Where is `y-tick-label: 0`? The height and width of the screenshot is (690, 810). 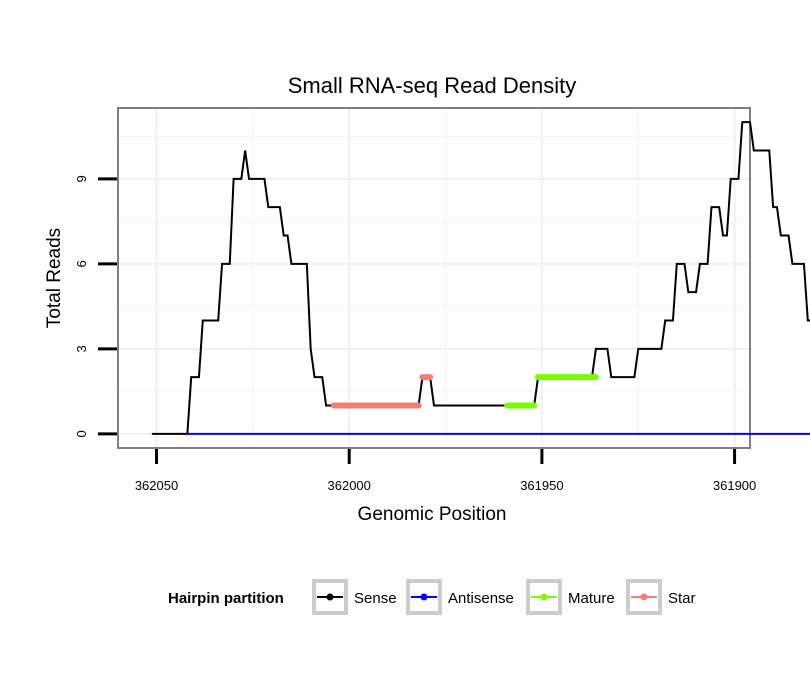 y-tick-label: 0 is located at coordinates (81, 433).